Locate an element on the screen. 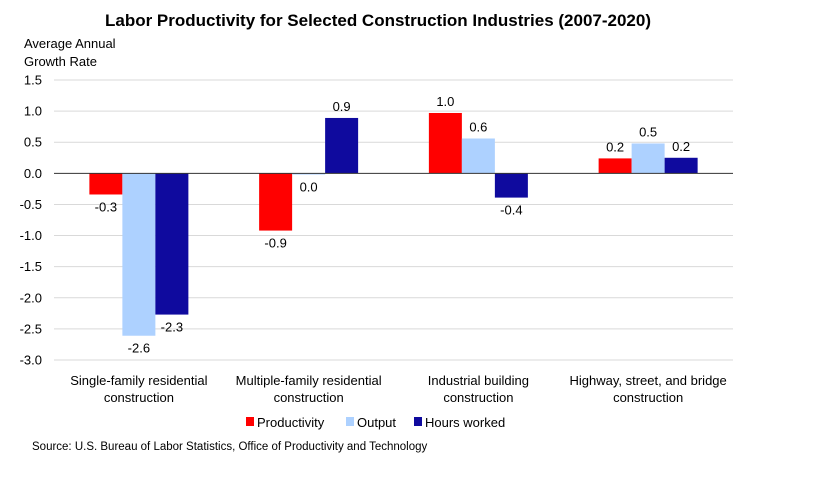 The height and width of the screenshot is (484, 831). y-tick-label: 1.0 is located at coordinates (33, 111).